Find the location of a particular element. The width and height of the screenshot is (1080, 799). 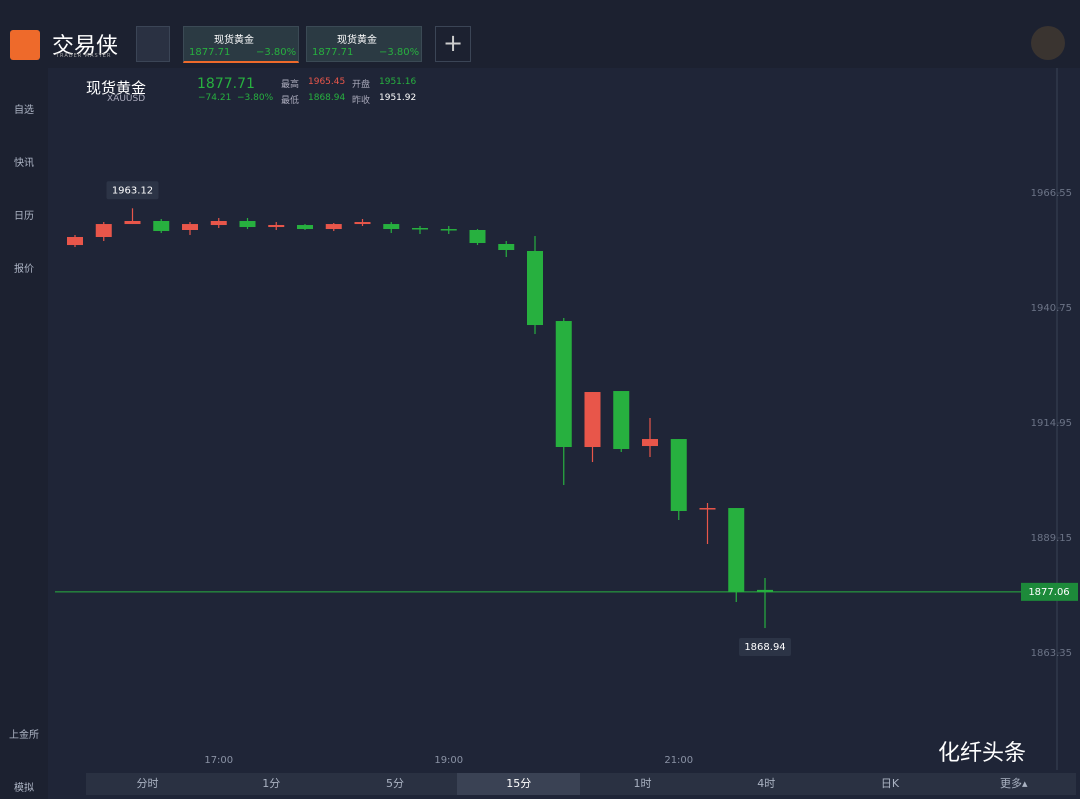

x-tick-label: 21:00 is located at coordinates (678, 760).